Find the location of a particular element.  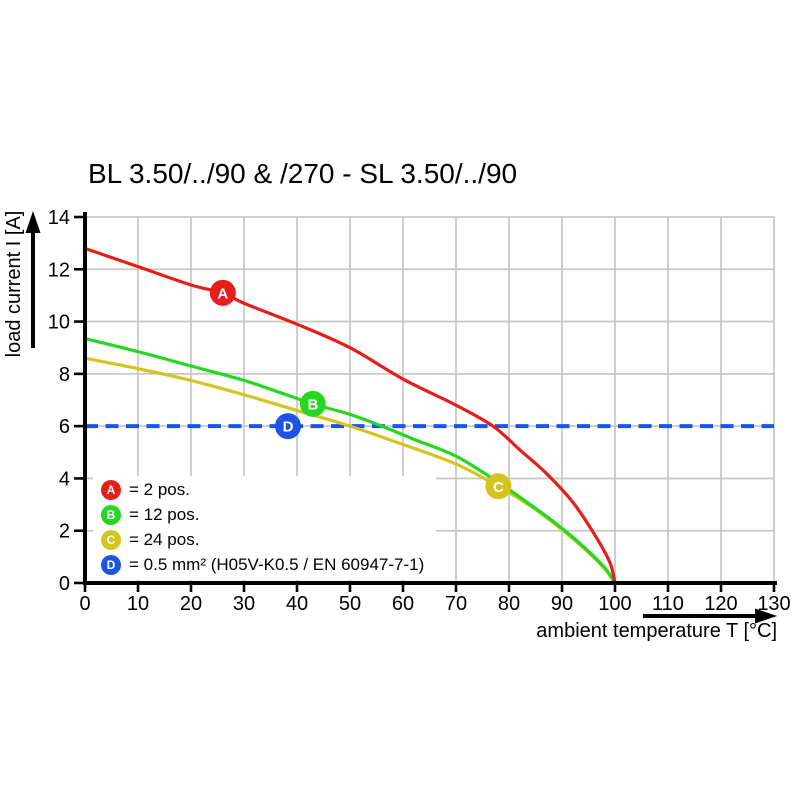

y-tick-label: 12 is located at coordinates (59, 270).